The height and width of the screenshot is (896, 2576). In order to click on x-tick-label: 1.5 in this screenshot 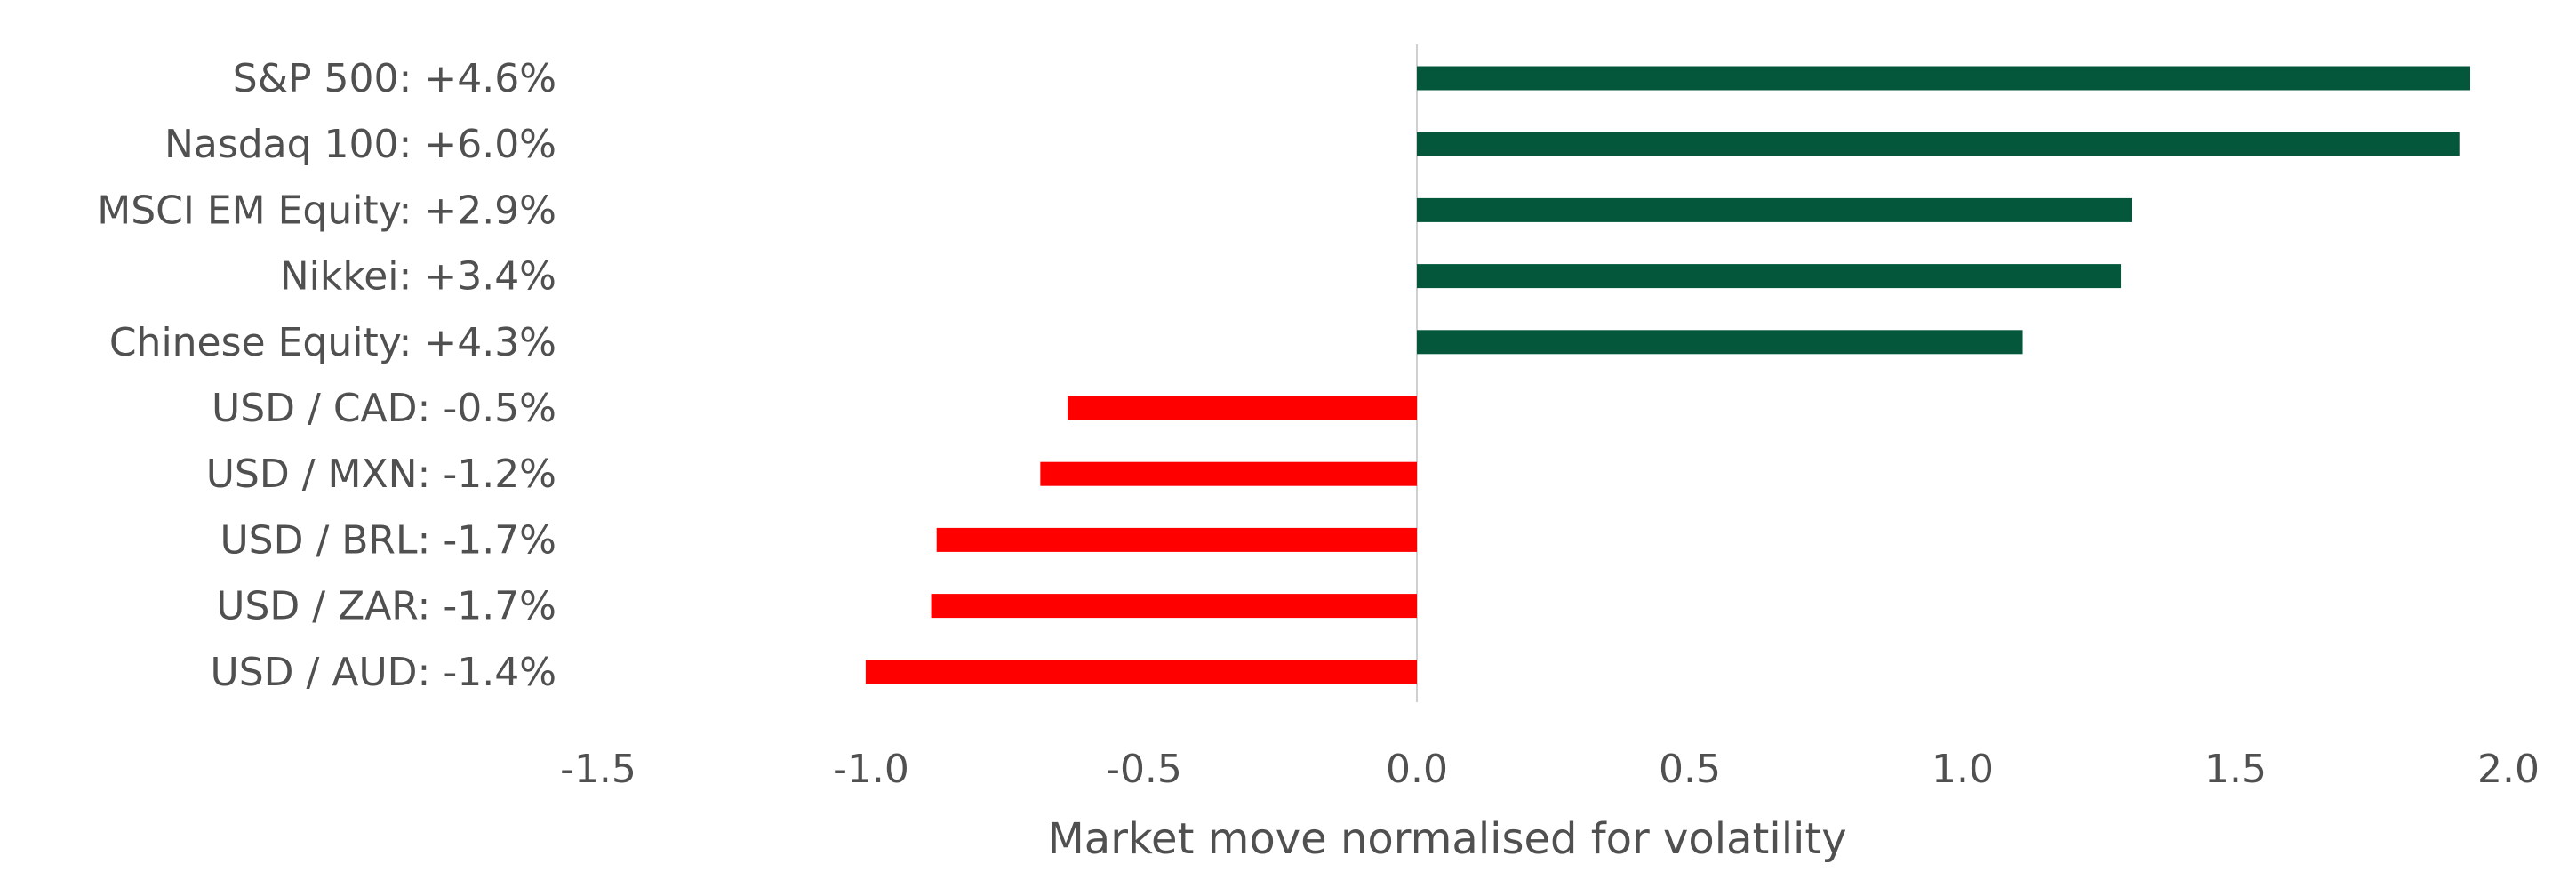, I will do `click(2235, 769)`.